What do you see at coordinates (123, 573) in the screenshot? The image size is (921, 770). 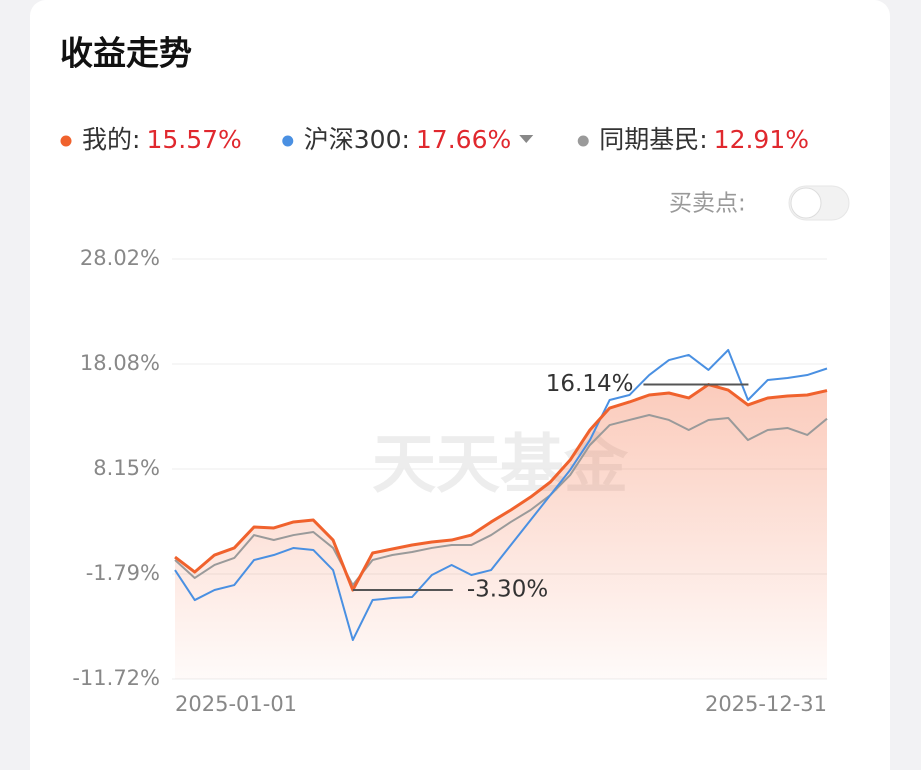 I see `y-tick-label: -1.79%` at bounding box center [123, 573].